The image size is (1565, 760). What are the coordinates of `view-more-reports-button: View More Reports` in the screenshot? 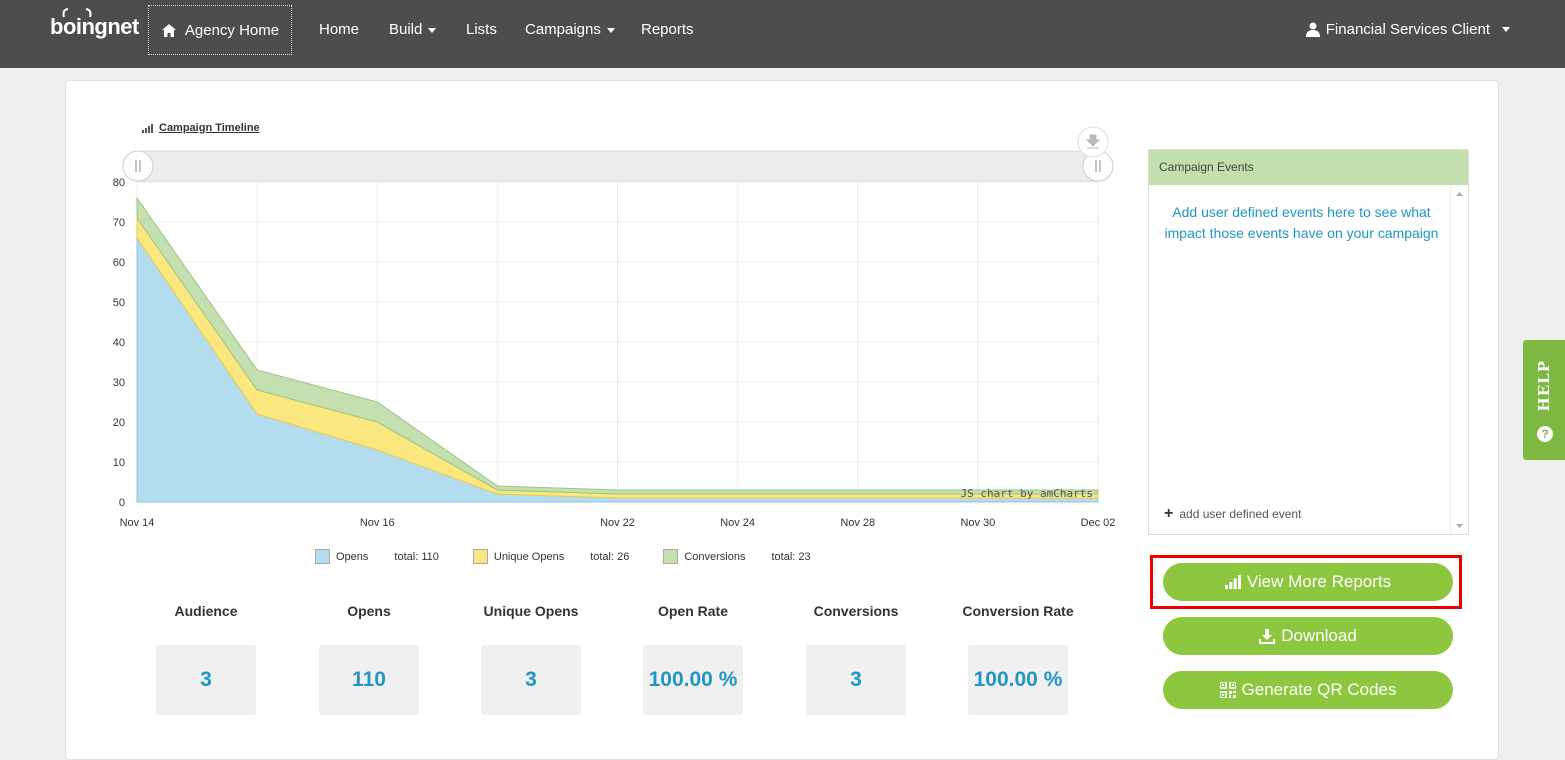 It's located at (1308, 582).